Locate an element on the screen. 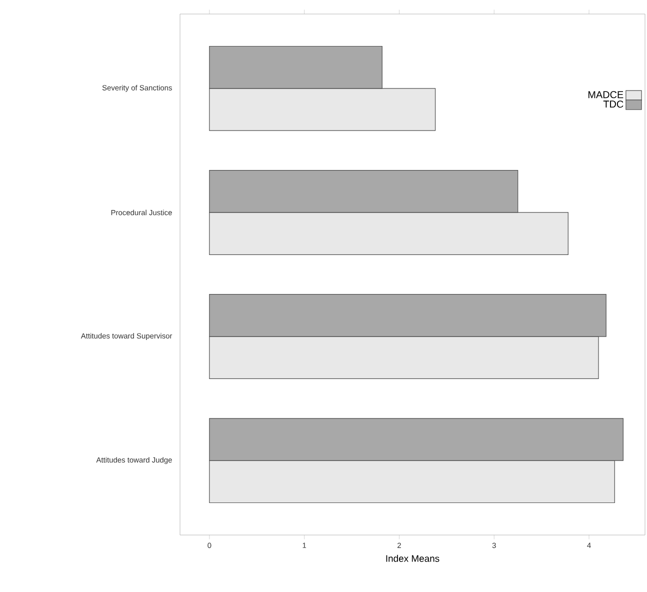 The image size is (647, 592). legend-label: MADCE is located at coordinates (606, 94).